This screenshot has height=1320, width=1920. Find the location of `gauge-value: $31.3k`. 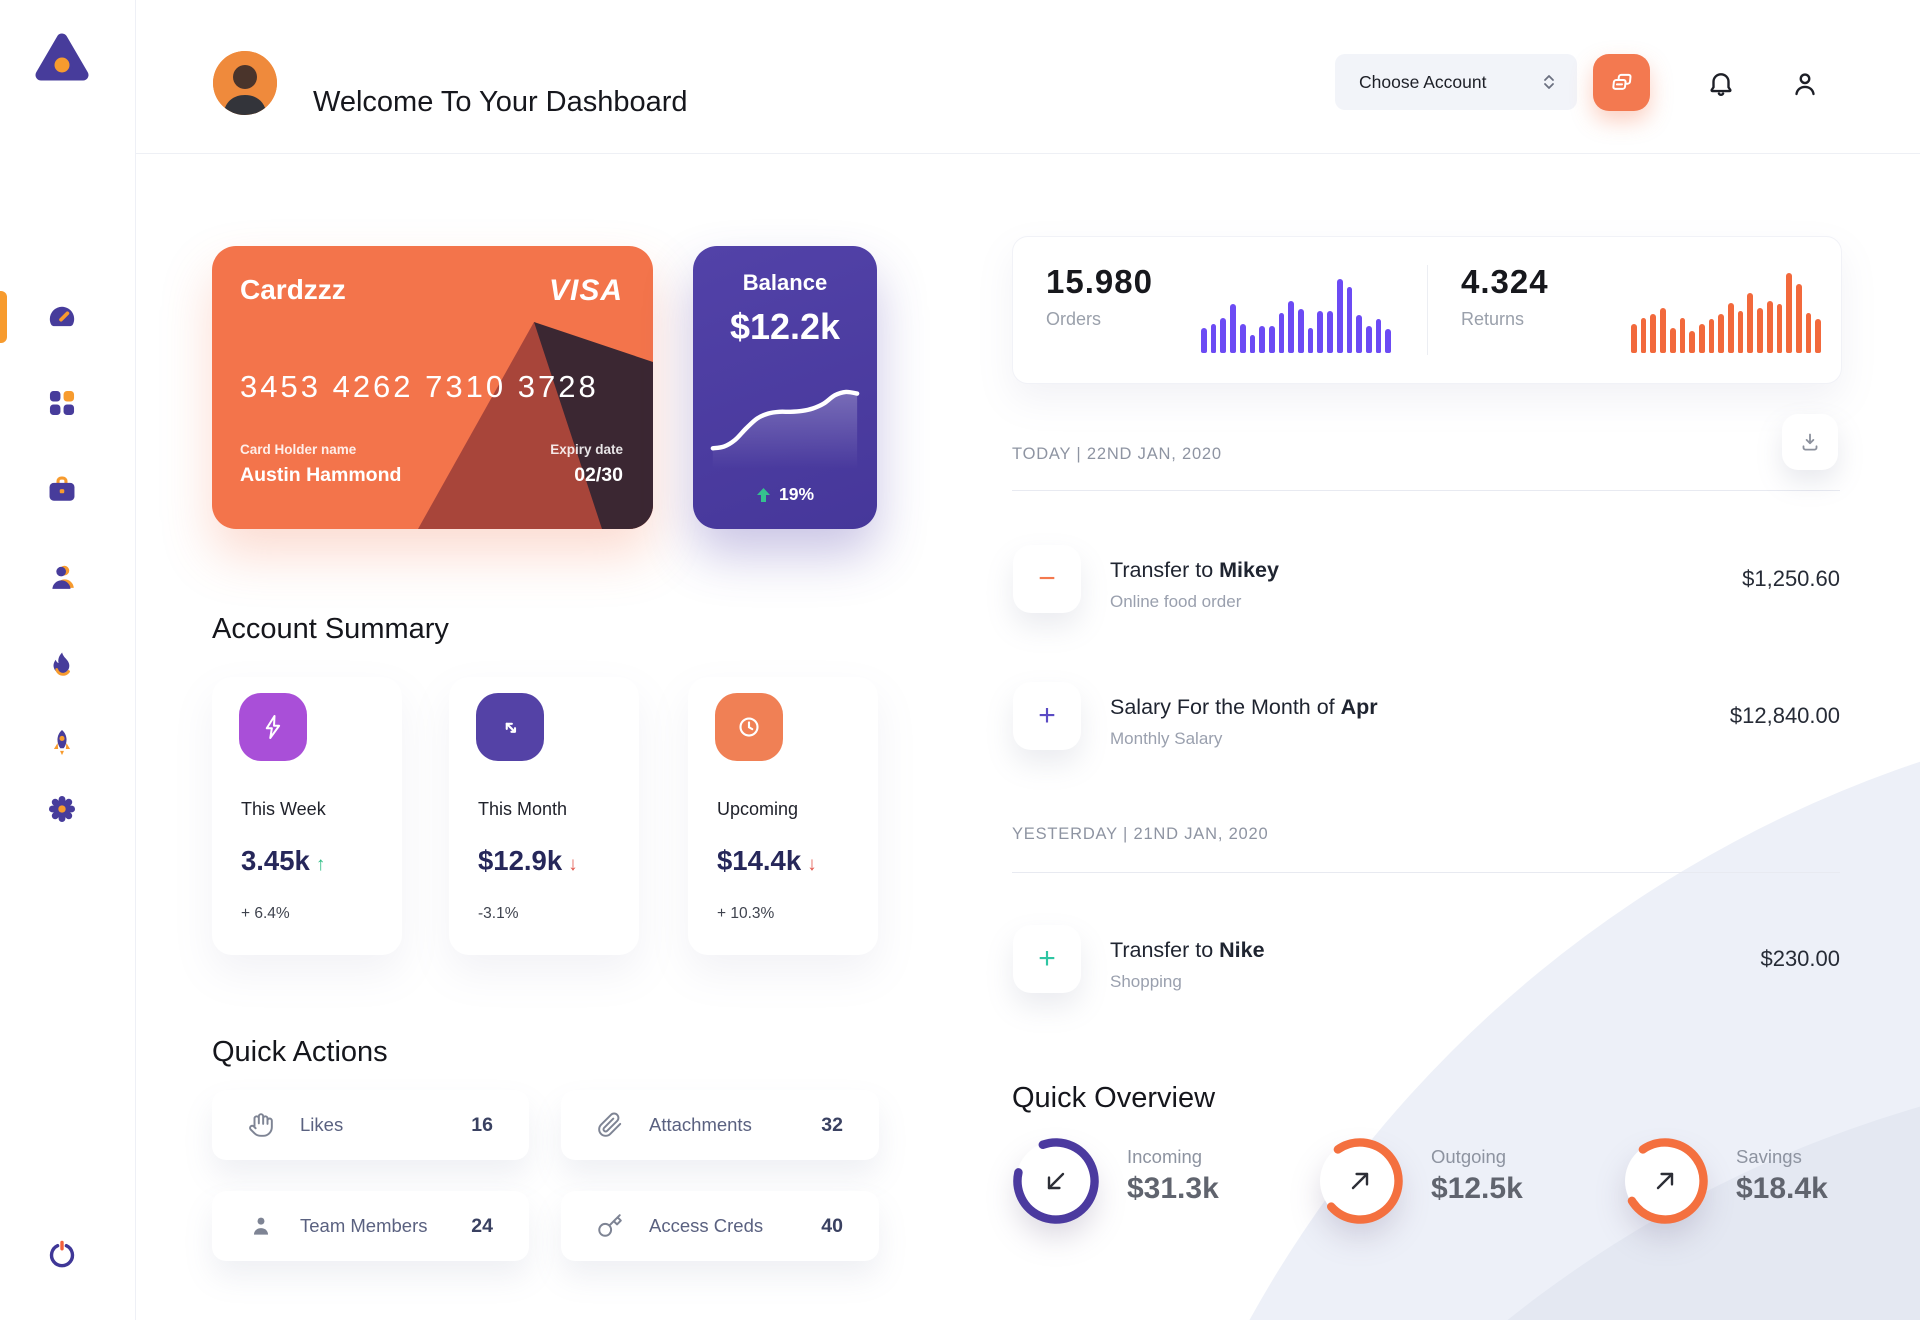

gauge-value: $31.3k is located at coordinates (1173, 1188).